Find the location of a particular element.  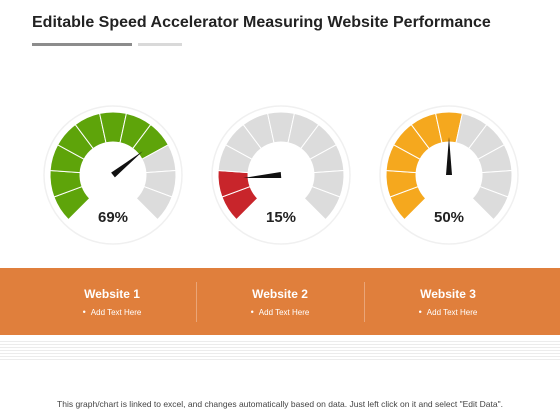

gauge-value-label: 50% is located at coordinates (449, 217).